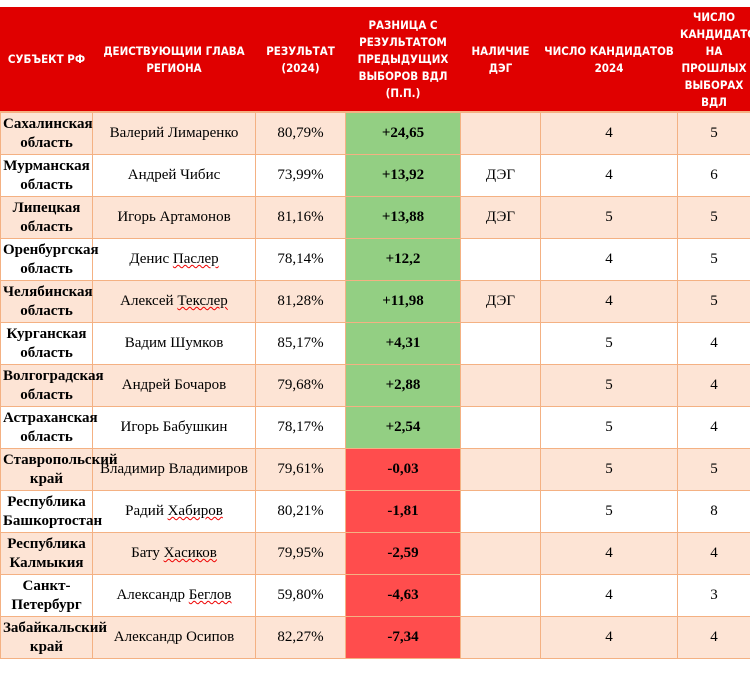 The image size is (750, 680). What do you see at coordinates (500, 60) in the screenshot?
I see `header-deg: НАЛИЧИЕ ДЭГ` at bounding box center [500, 60].